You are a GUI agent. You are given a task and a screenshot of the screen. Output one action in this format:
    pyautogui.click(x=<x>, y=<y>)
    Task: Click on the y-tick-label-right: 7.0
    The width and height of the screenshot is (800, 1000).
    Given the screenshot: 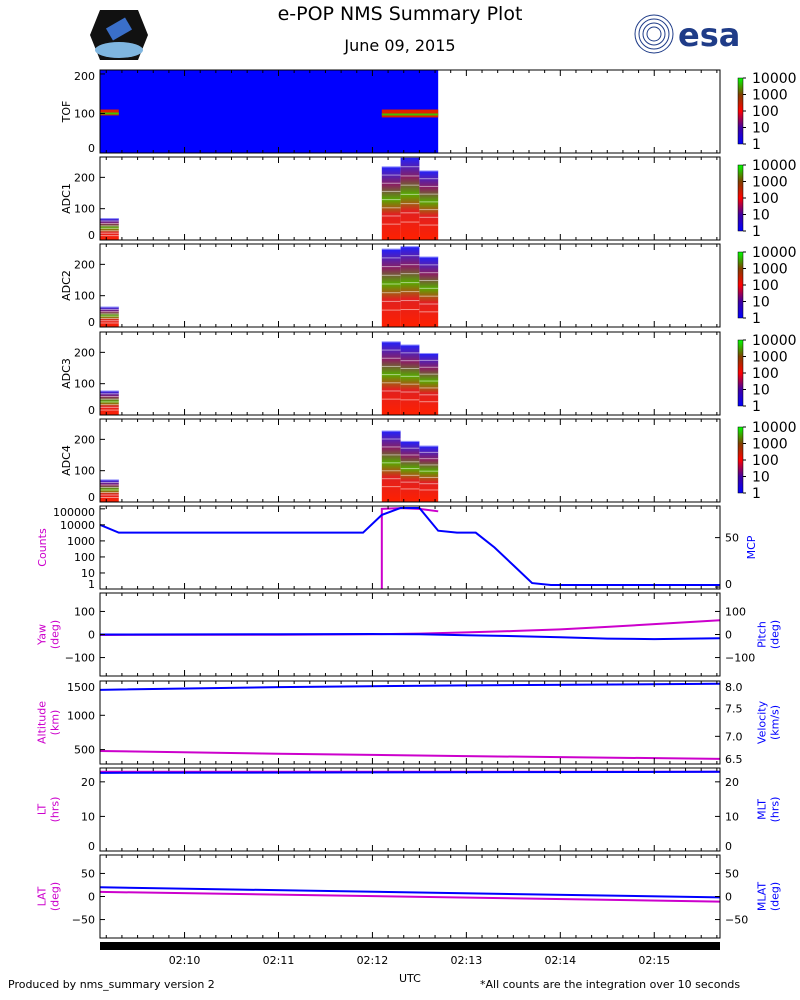 What is the action you would take?
    pyautogui.click(x=734, y=736)
    